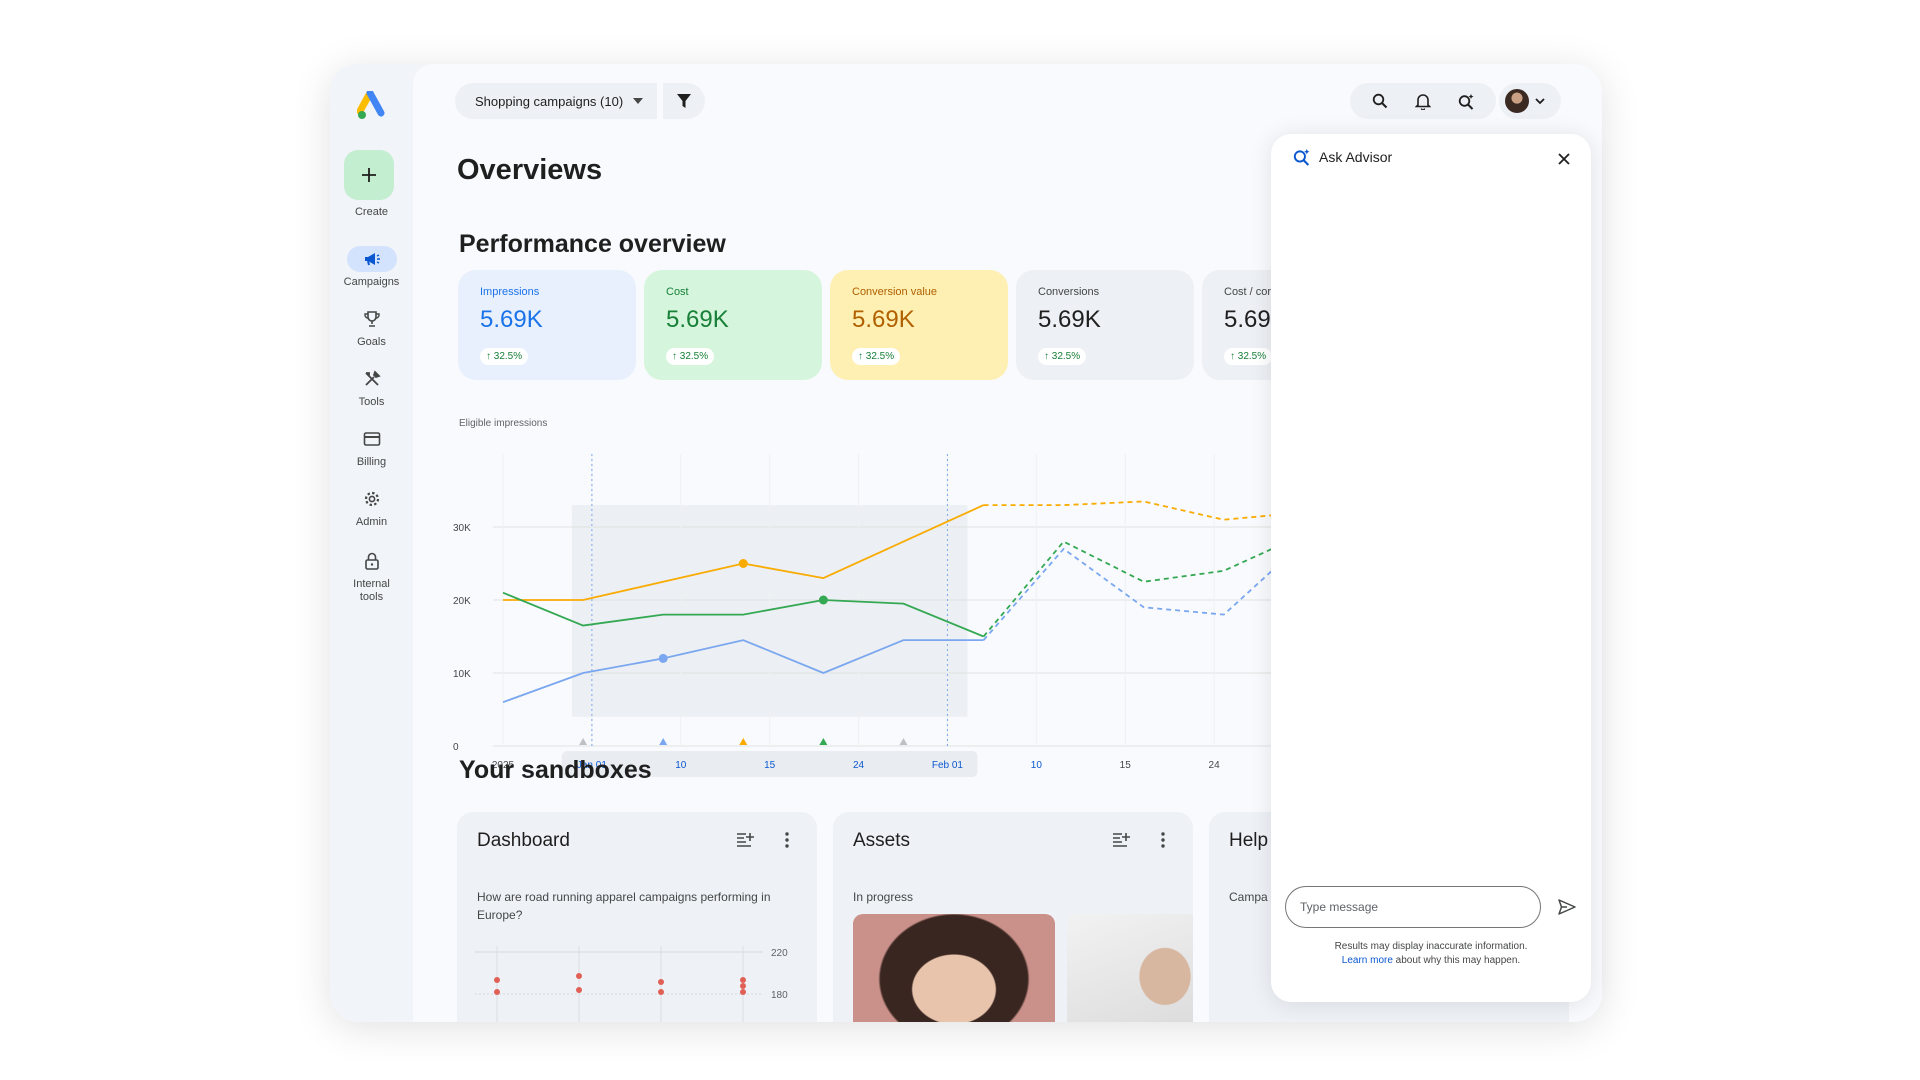  What do you see at coordinates (549, 101) in the screenshot?
I see `campaign-dropdown-label: Shopping campaigns (10)` at bounding box center [549, 101].